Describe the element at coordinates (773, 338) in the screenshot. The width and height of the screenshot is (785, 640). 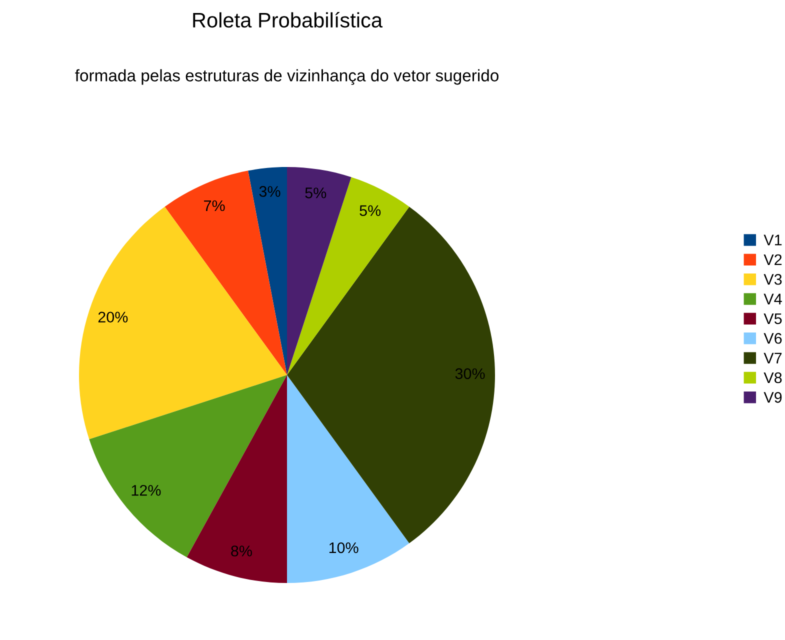
I see `legend-label: V6` at that location.